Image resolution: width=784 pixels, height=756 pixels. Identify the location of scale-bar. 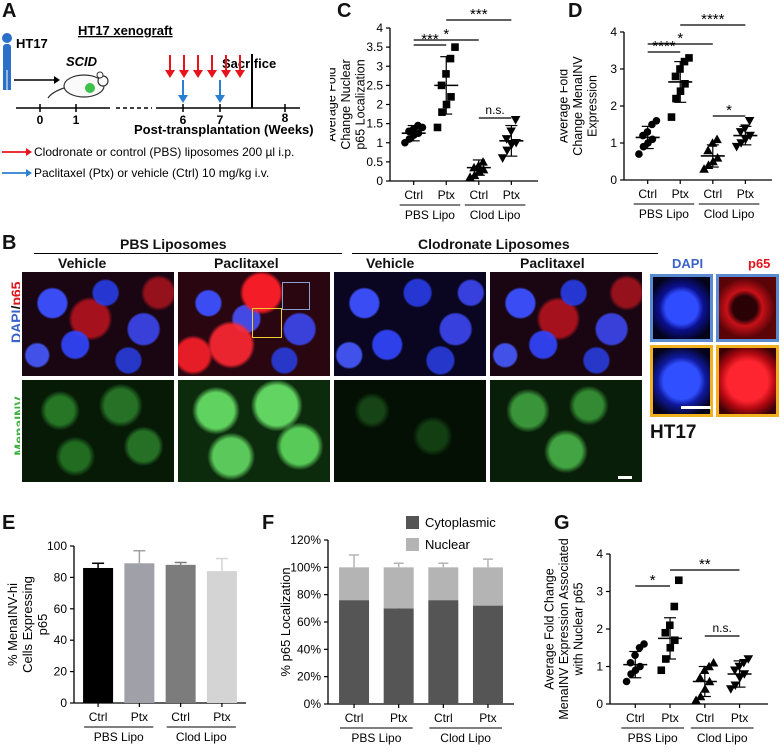
(625, 477).